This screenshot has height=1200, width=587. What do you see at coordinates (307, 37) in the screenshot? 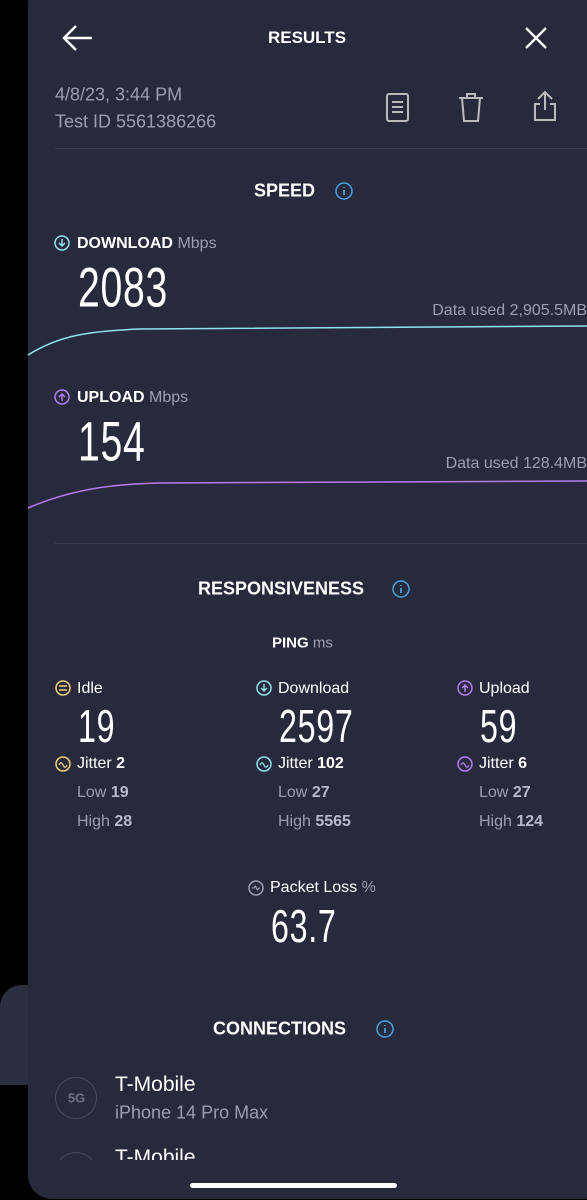
I see `header-title: RESULTS` at bounding box center [307, 37].